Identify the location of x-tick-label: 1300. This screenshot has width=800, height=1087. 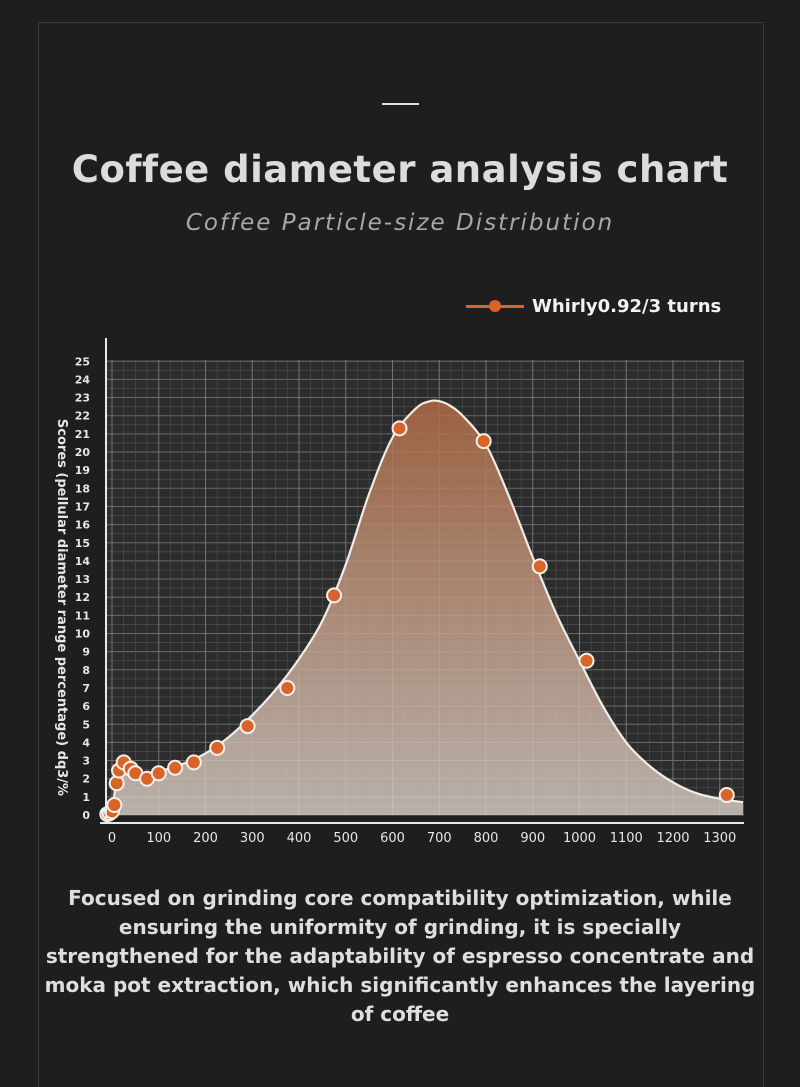
(719, 838).